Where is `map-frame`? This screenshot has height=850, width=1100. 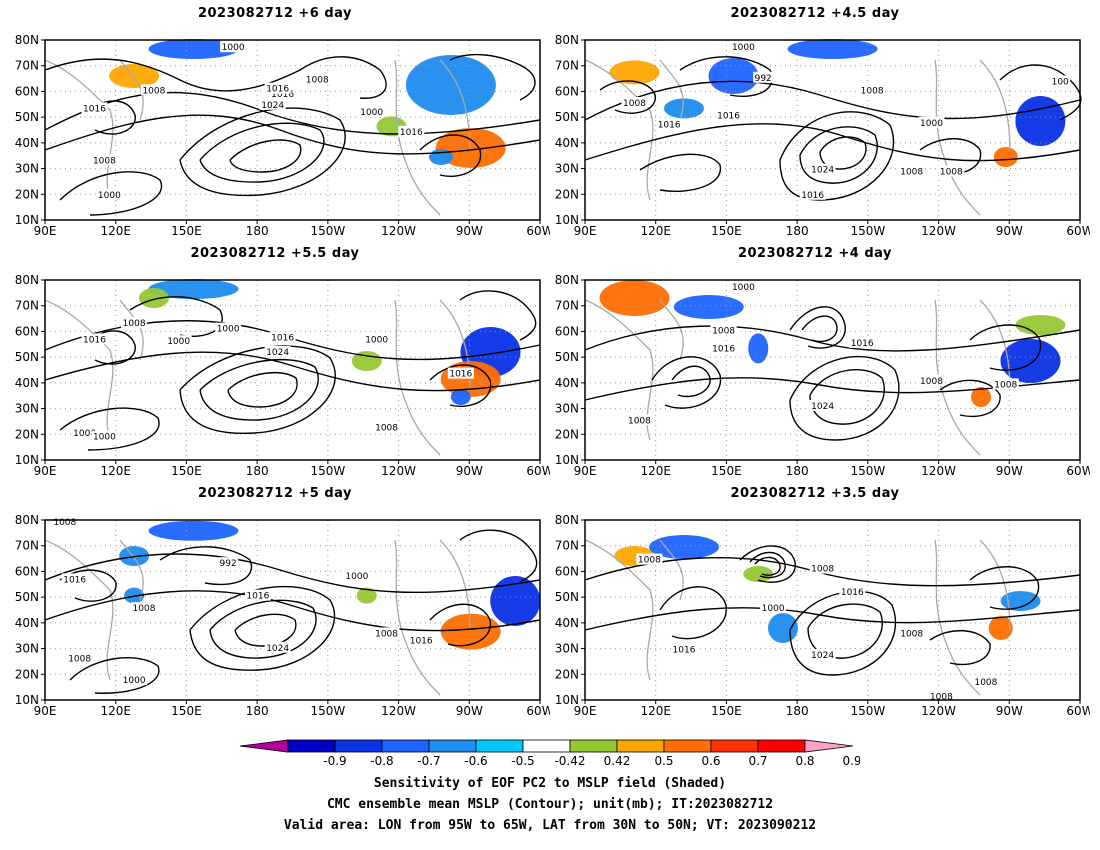 map-frame is located at coordinates (292, 130).